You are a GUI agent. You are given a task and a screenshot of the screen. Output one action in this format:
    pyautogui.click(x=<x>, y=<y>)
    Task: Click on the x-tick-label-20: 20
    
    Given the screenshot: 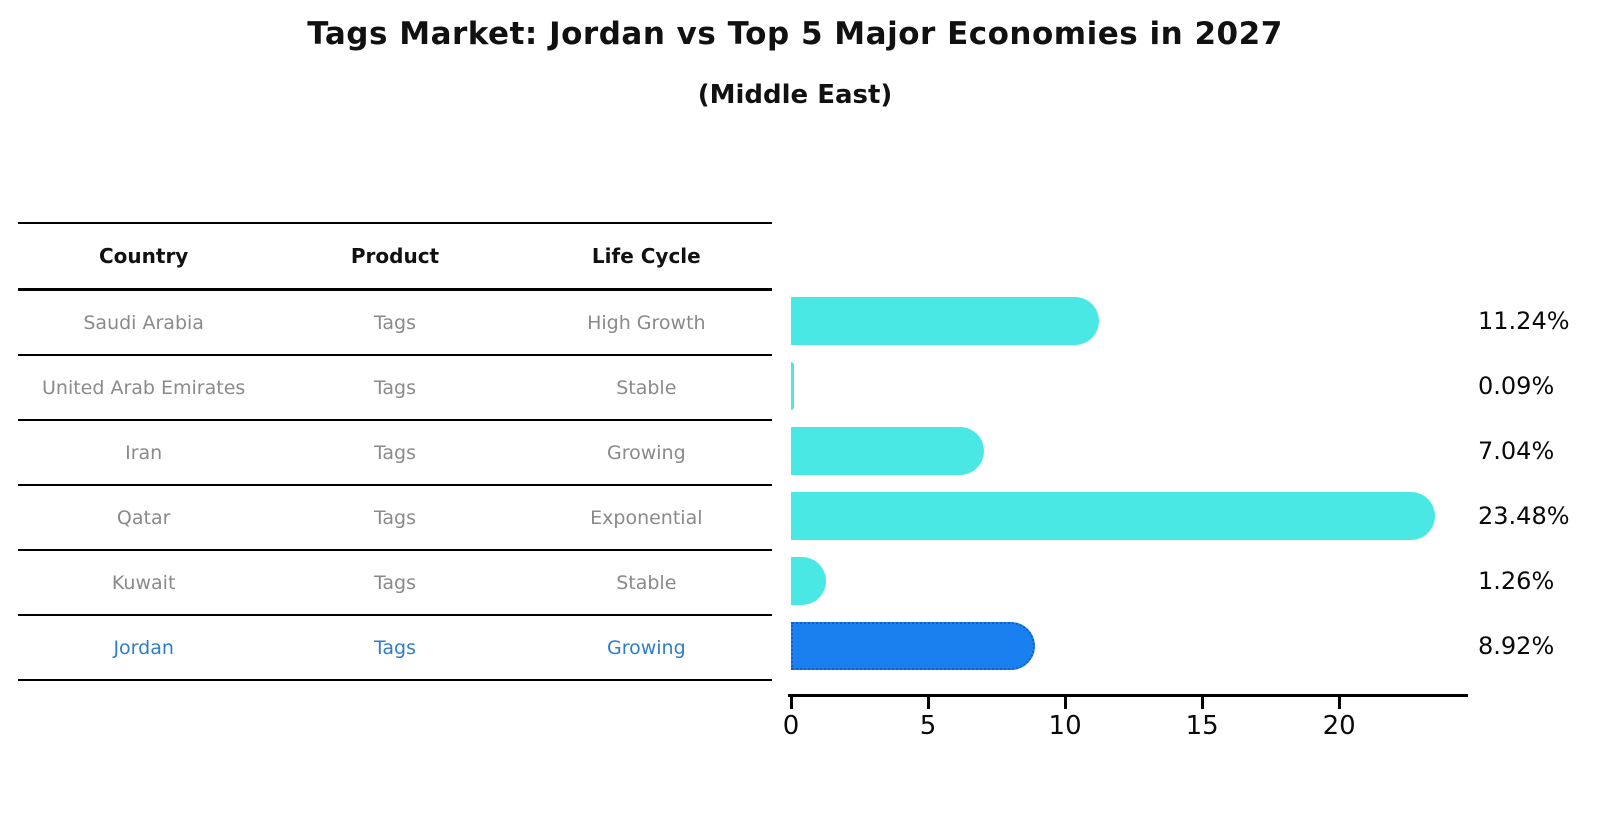 What is the action you would take?
    pyautogui.click(x=1339, y=726)
    